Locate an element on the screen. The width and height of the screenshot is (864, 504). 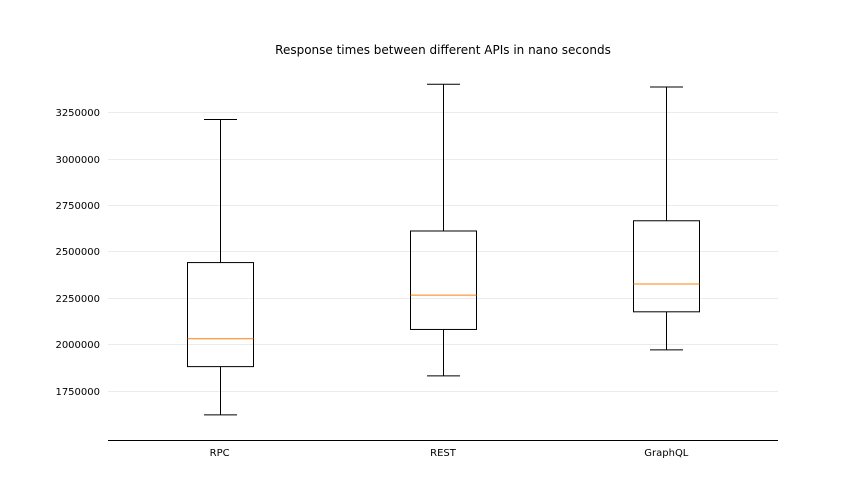
box-group-graphql is located at coordinates (666, 218).